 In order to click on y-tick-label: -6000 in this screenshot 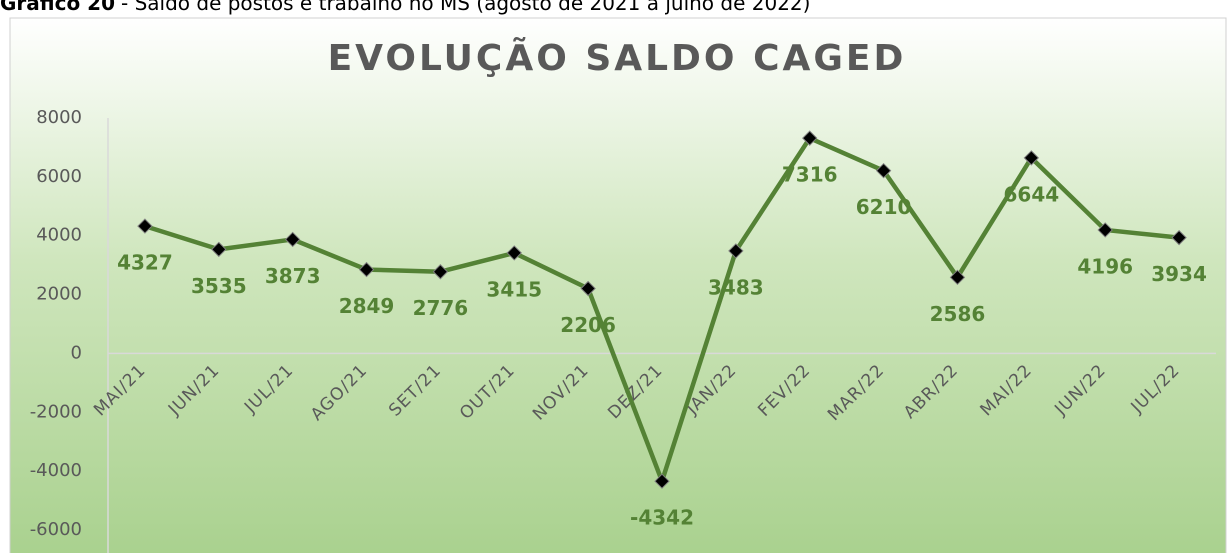, I will do `click(56, 529)`.